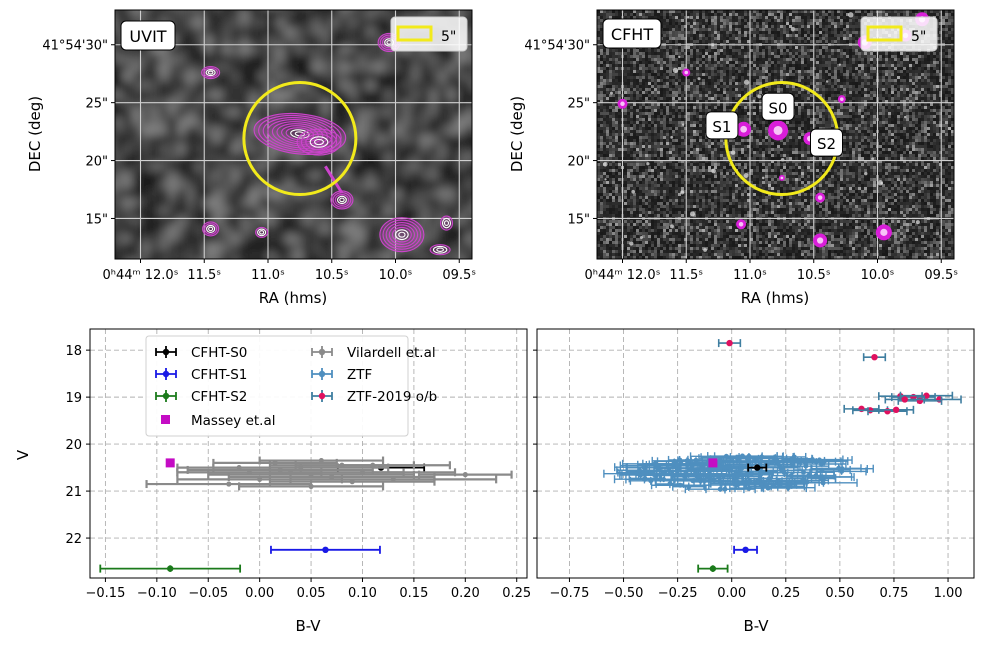 The image size is (1000, 652). What do you see at coordinates (516, 593) in the screenshot?
I see `cmdL-xtick-label: 0.25` at bounding box center [516, 593].